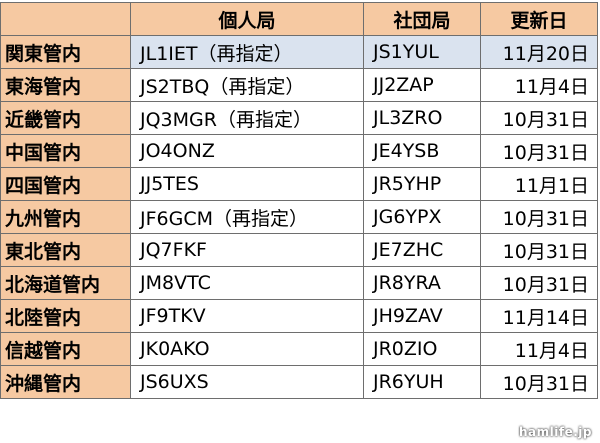 This screenshot has height=443, width=600. I want to click on region-cell: 東北管内, so click(65, 250).